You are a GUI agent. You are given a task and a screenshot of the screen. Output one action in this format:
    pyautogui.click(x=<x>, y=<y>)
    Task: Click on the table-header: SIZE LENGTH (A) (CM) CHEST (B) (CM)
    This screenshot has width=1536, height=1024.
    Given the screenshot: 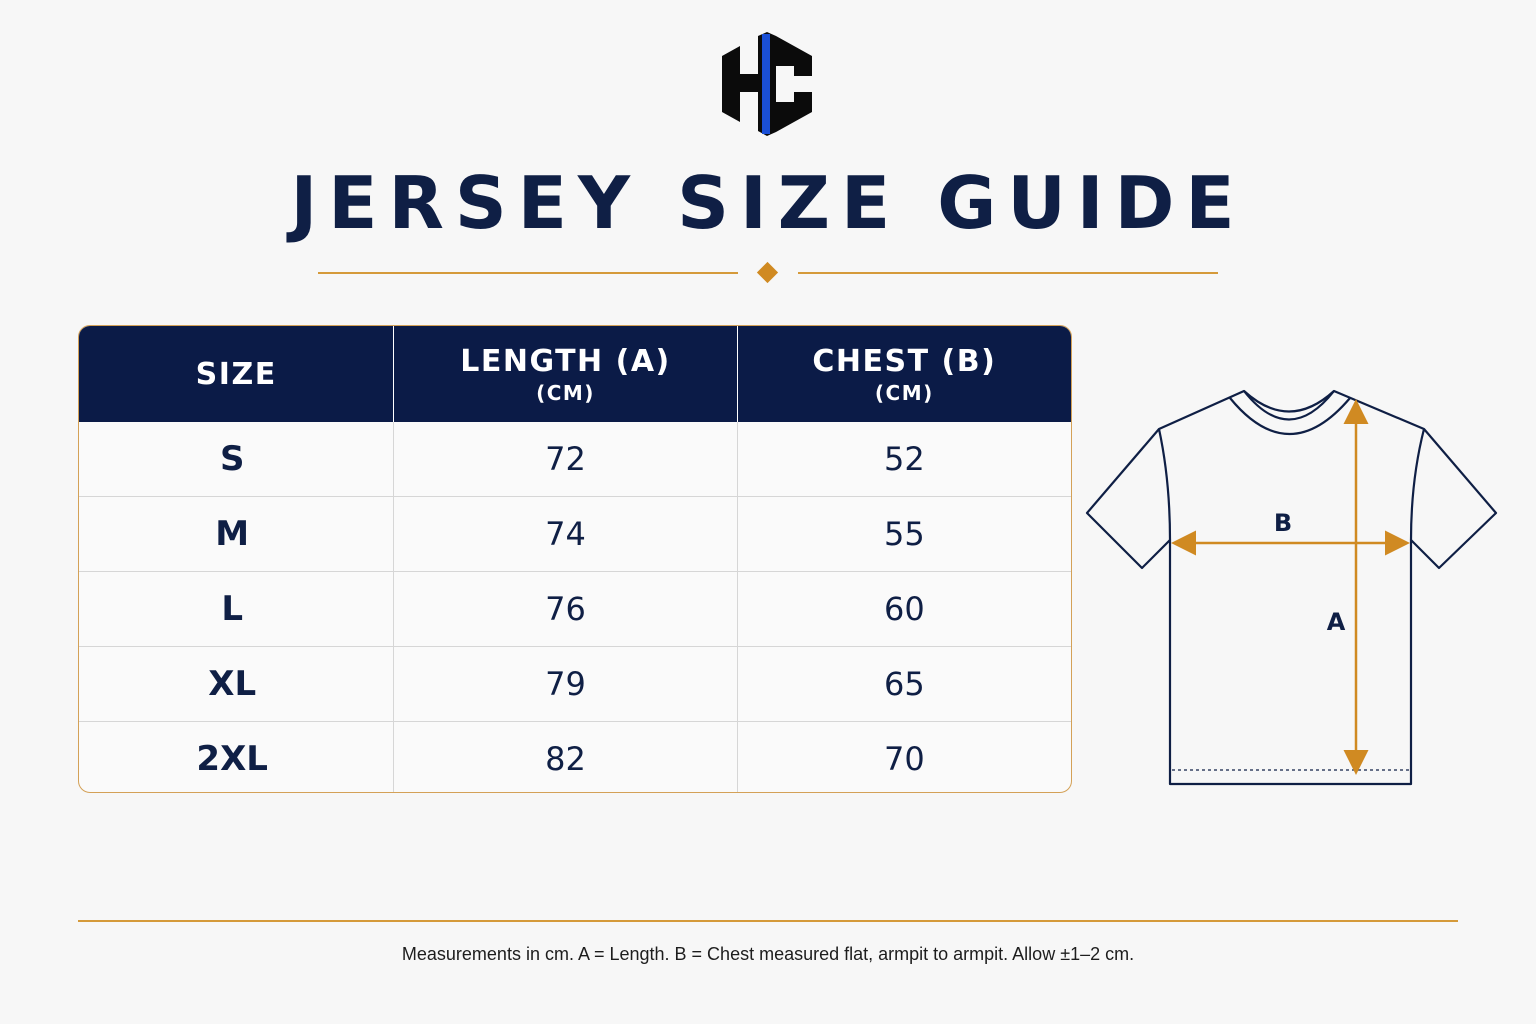 What is the action you would take?
    pyautogui.click(x=575, y=374)
    